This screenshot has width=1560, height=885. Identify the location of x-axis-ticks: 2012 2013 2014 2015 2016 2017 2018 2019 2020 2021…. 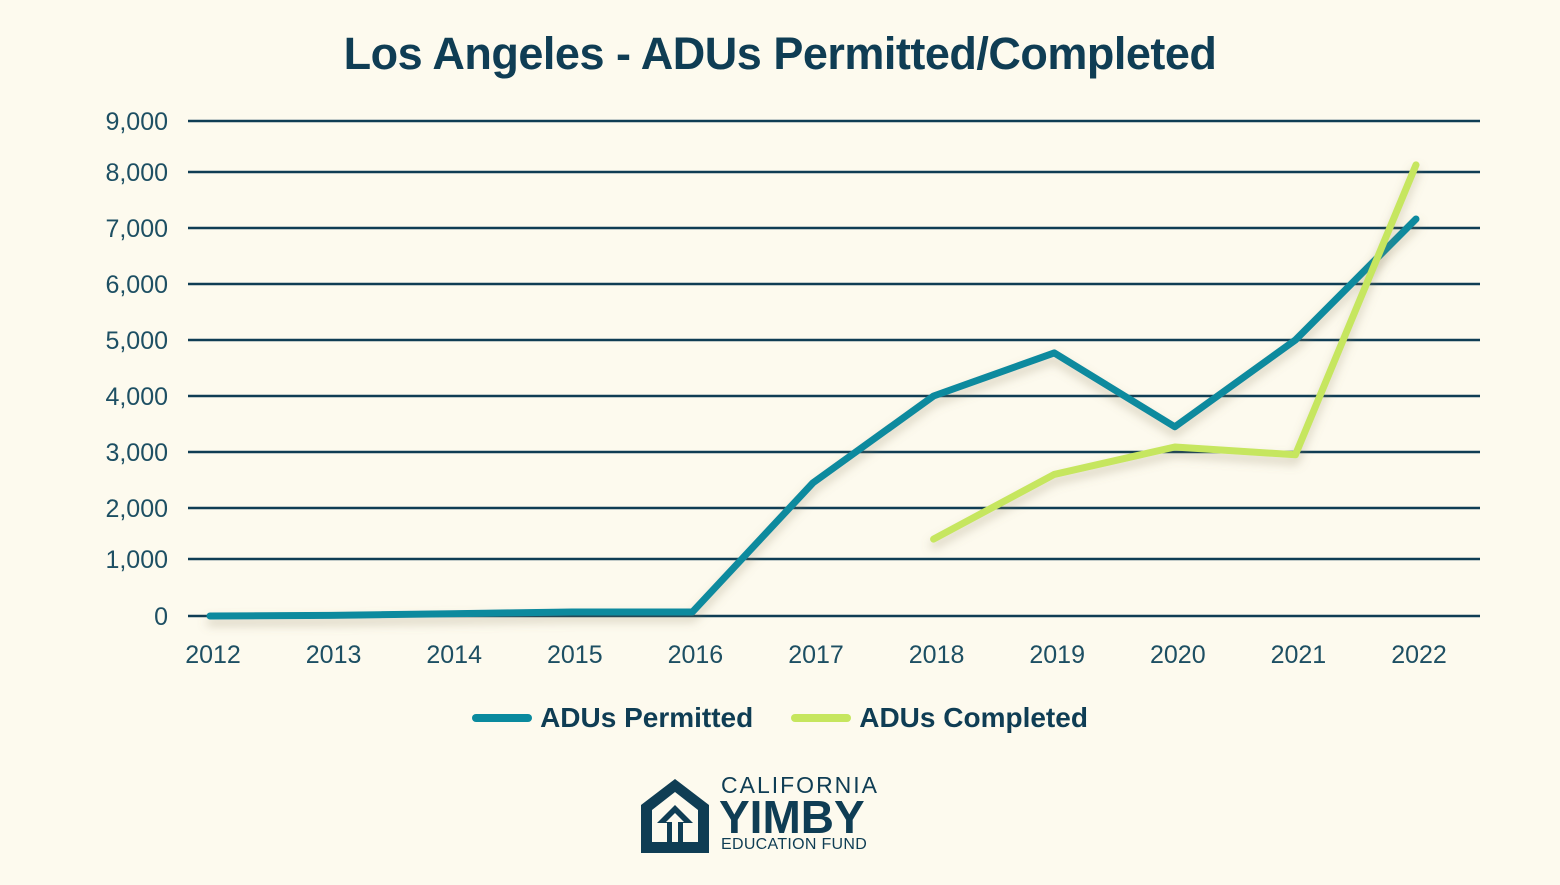
(816, 655).